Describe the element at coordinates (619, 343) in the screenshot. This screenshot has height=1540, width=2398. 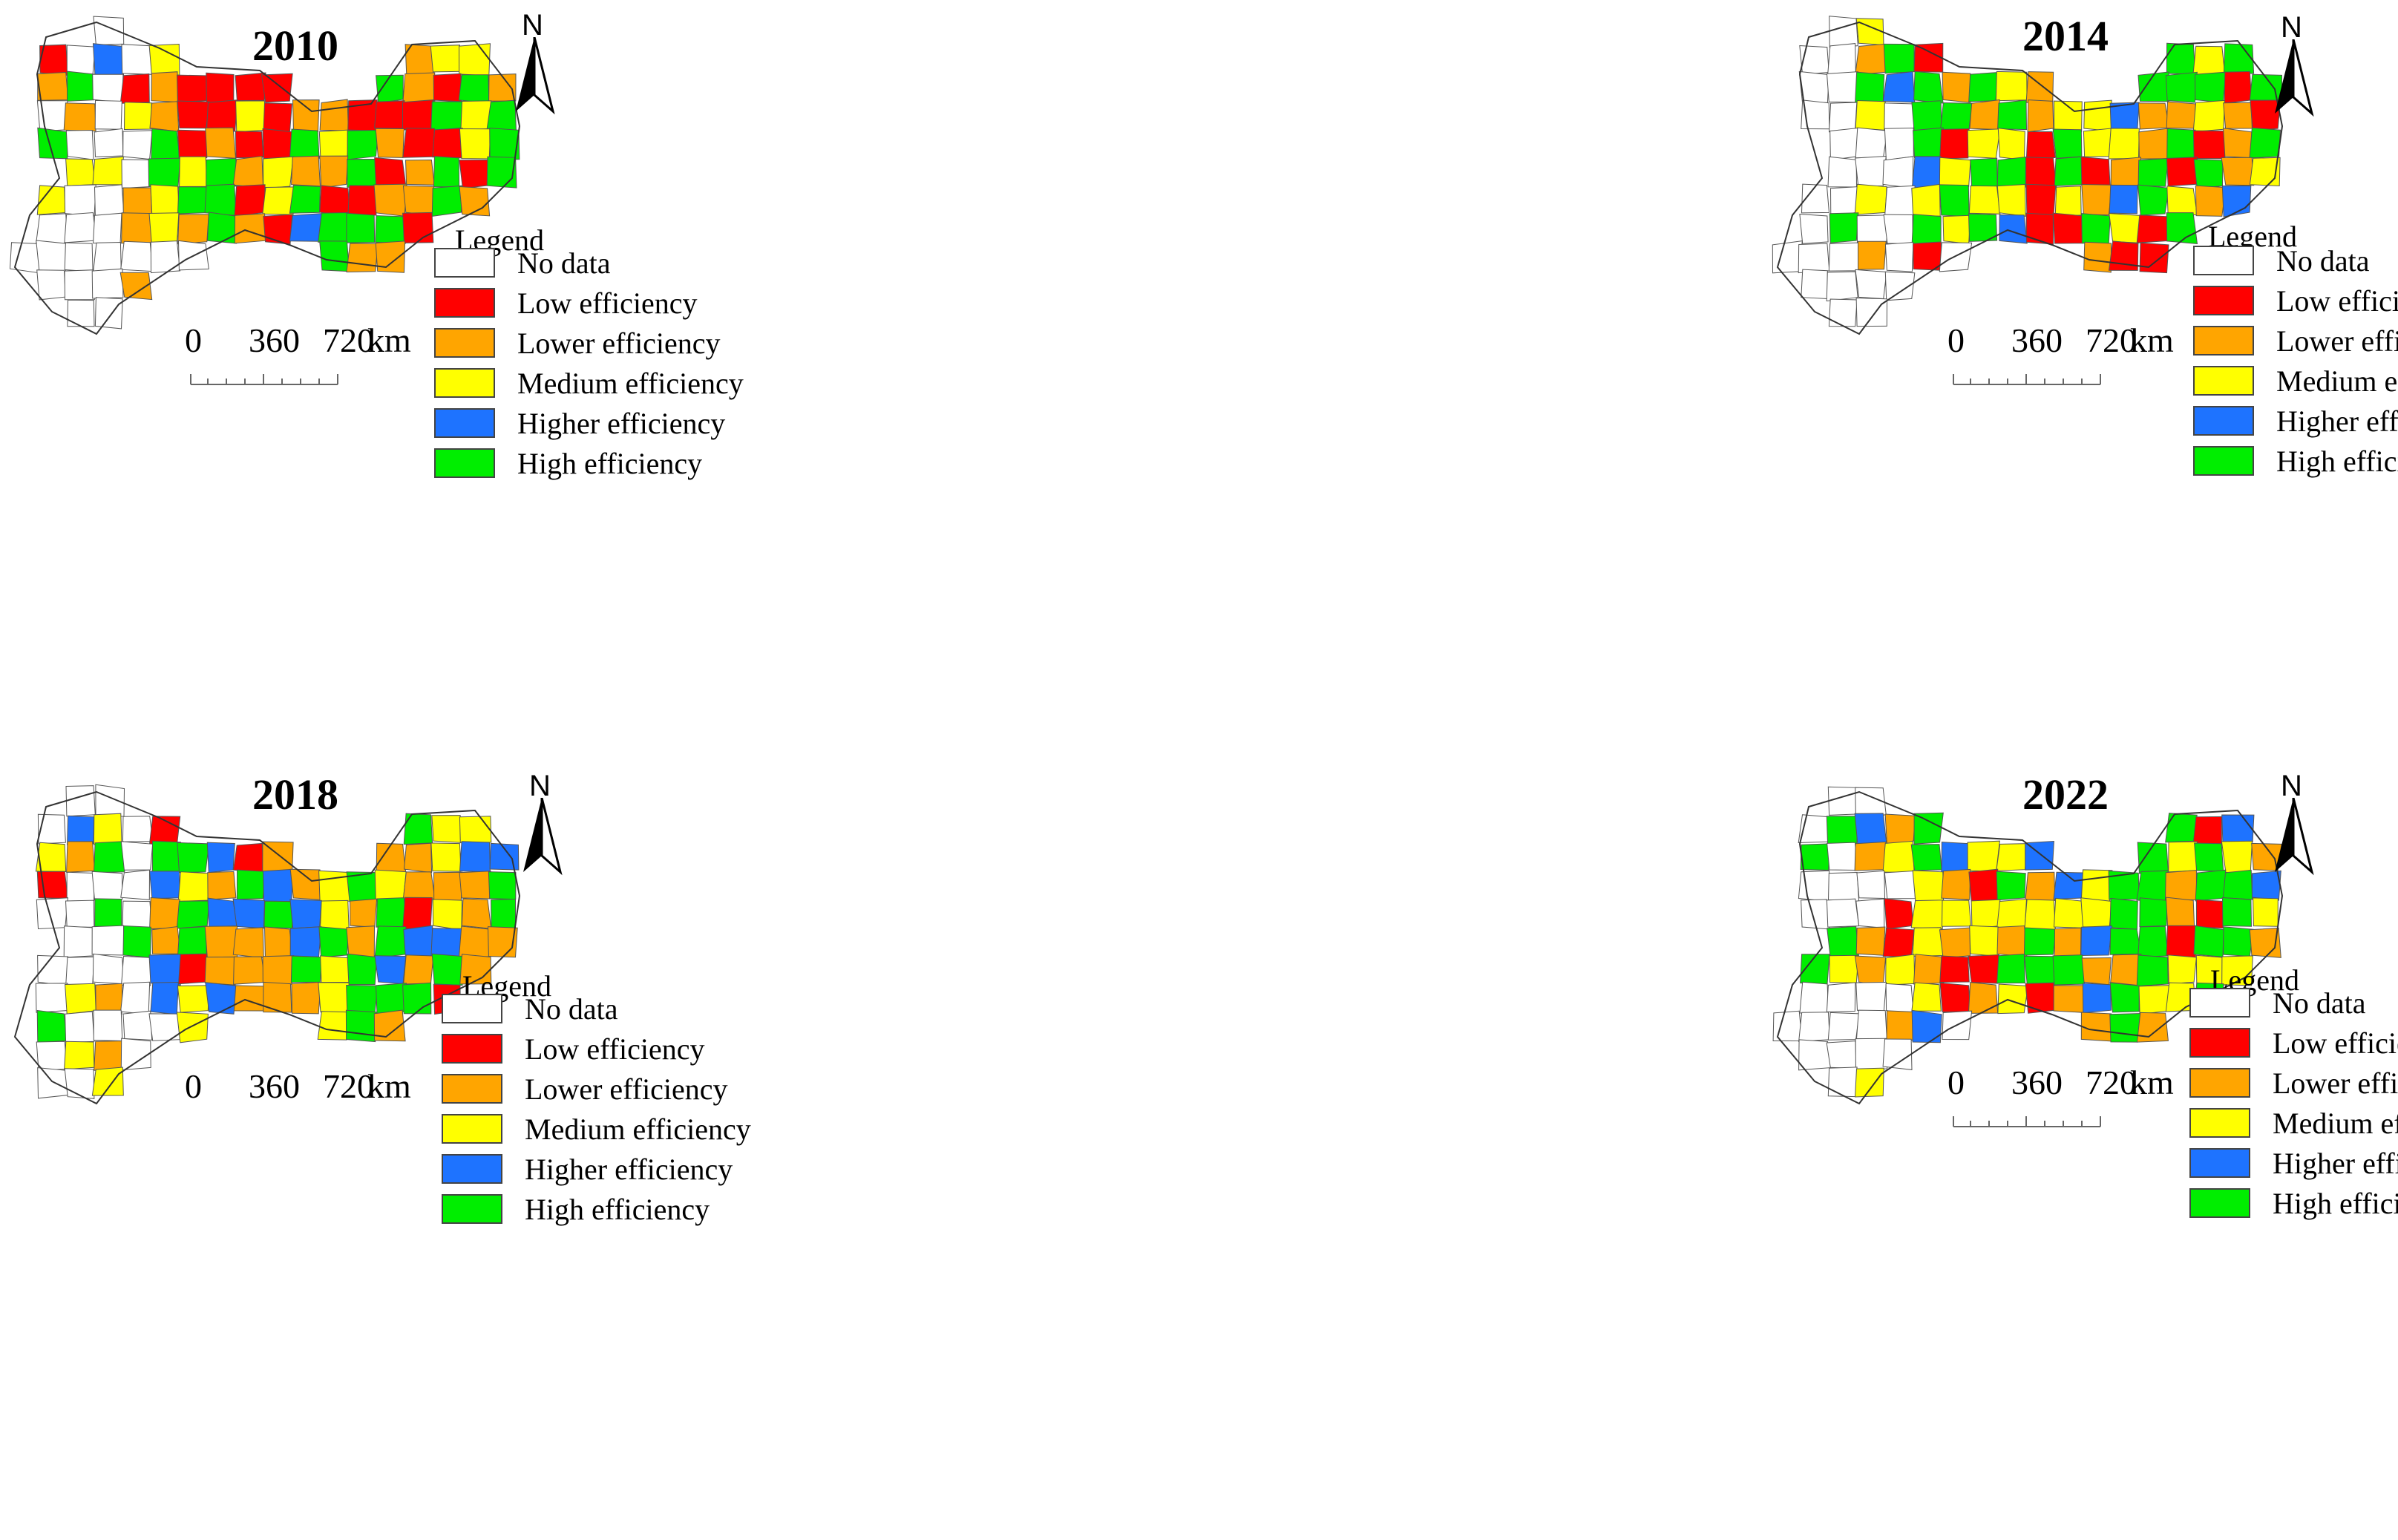
I see `legend-label: Lower efficiency` at that location.